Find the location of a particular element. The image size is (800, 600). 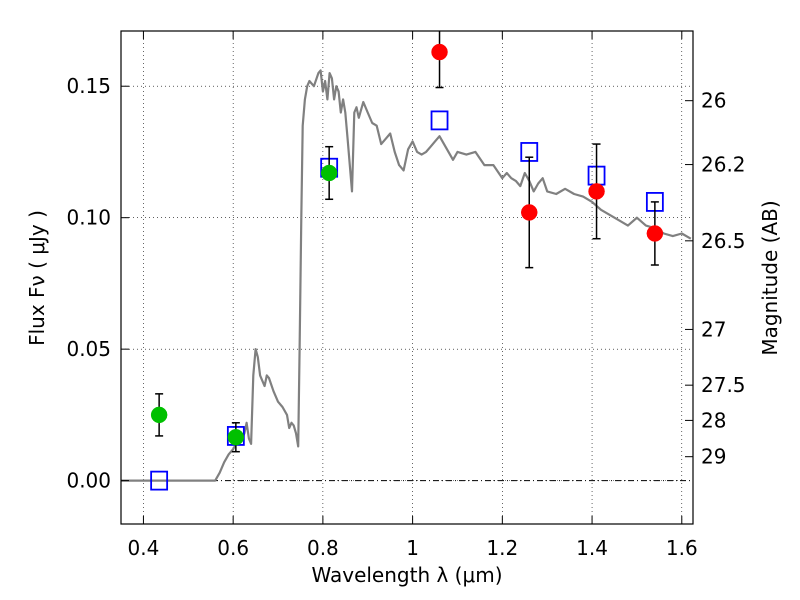

y-tick-label: 0.15 is located at coordinates (88, 86).